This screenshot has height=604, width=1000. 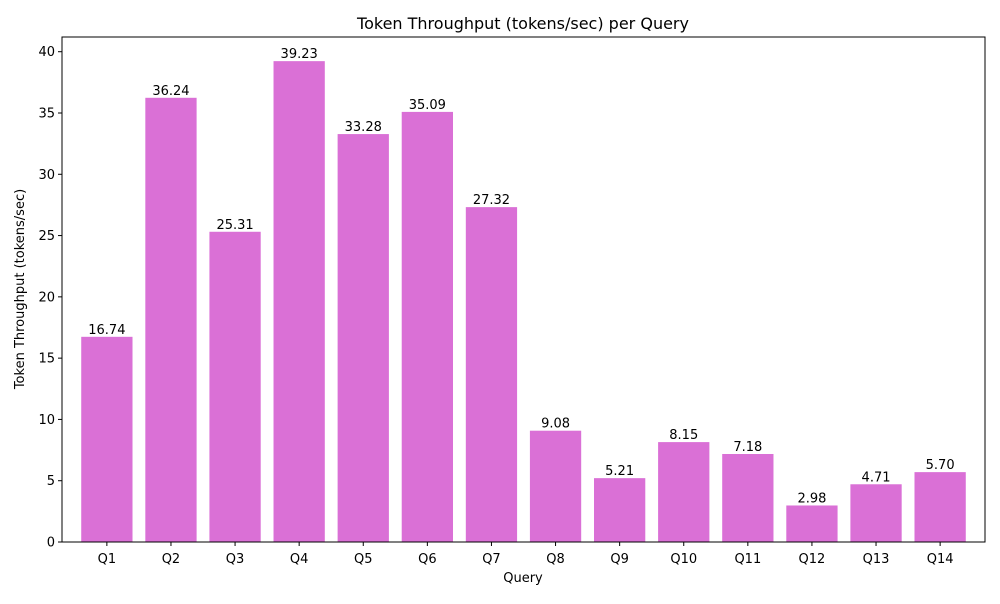 I want to click on bar-q6, so click(x=427, y=326).